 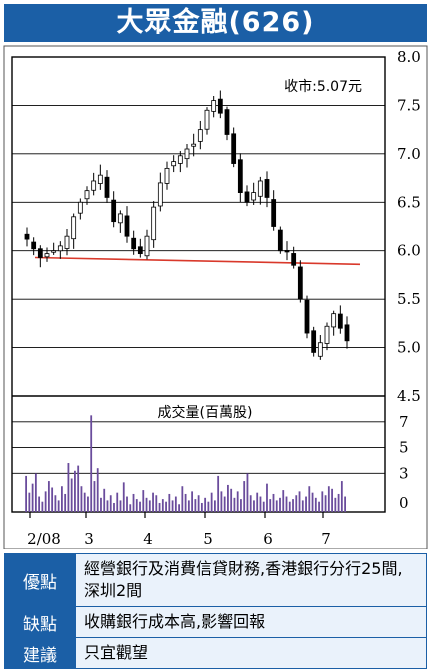 I want to click on info-row-pros: 優點 經營銀行及消費信貸財務,香港銀行分行25間,深圳2間, so click(x=215, y=580).